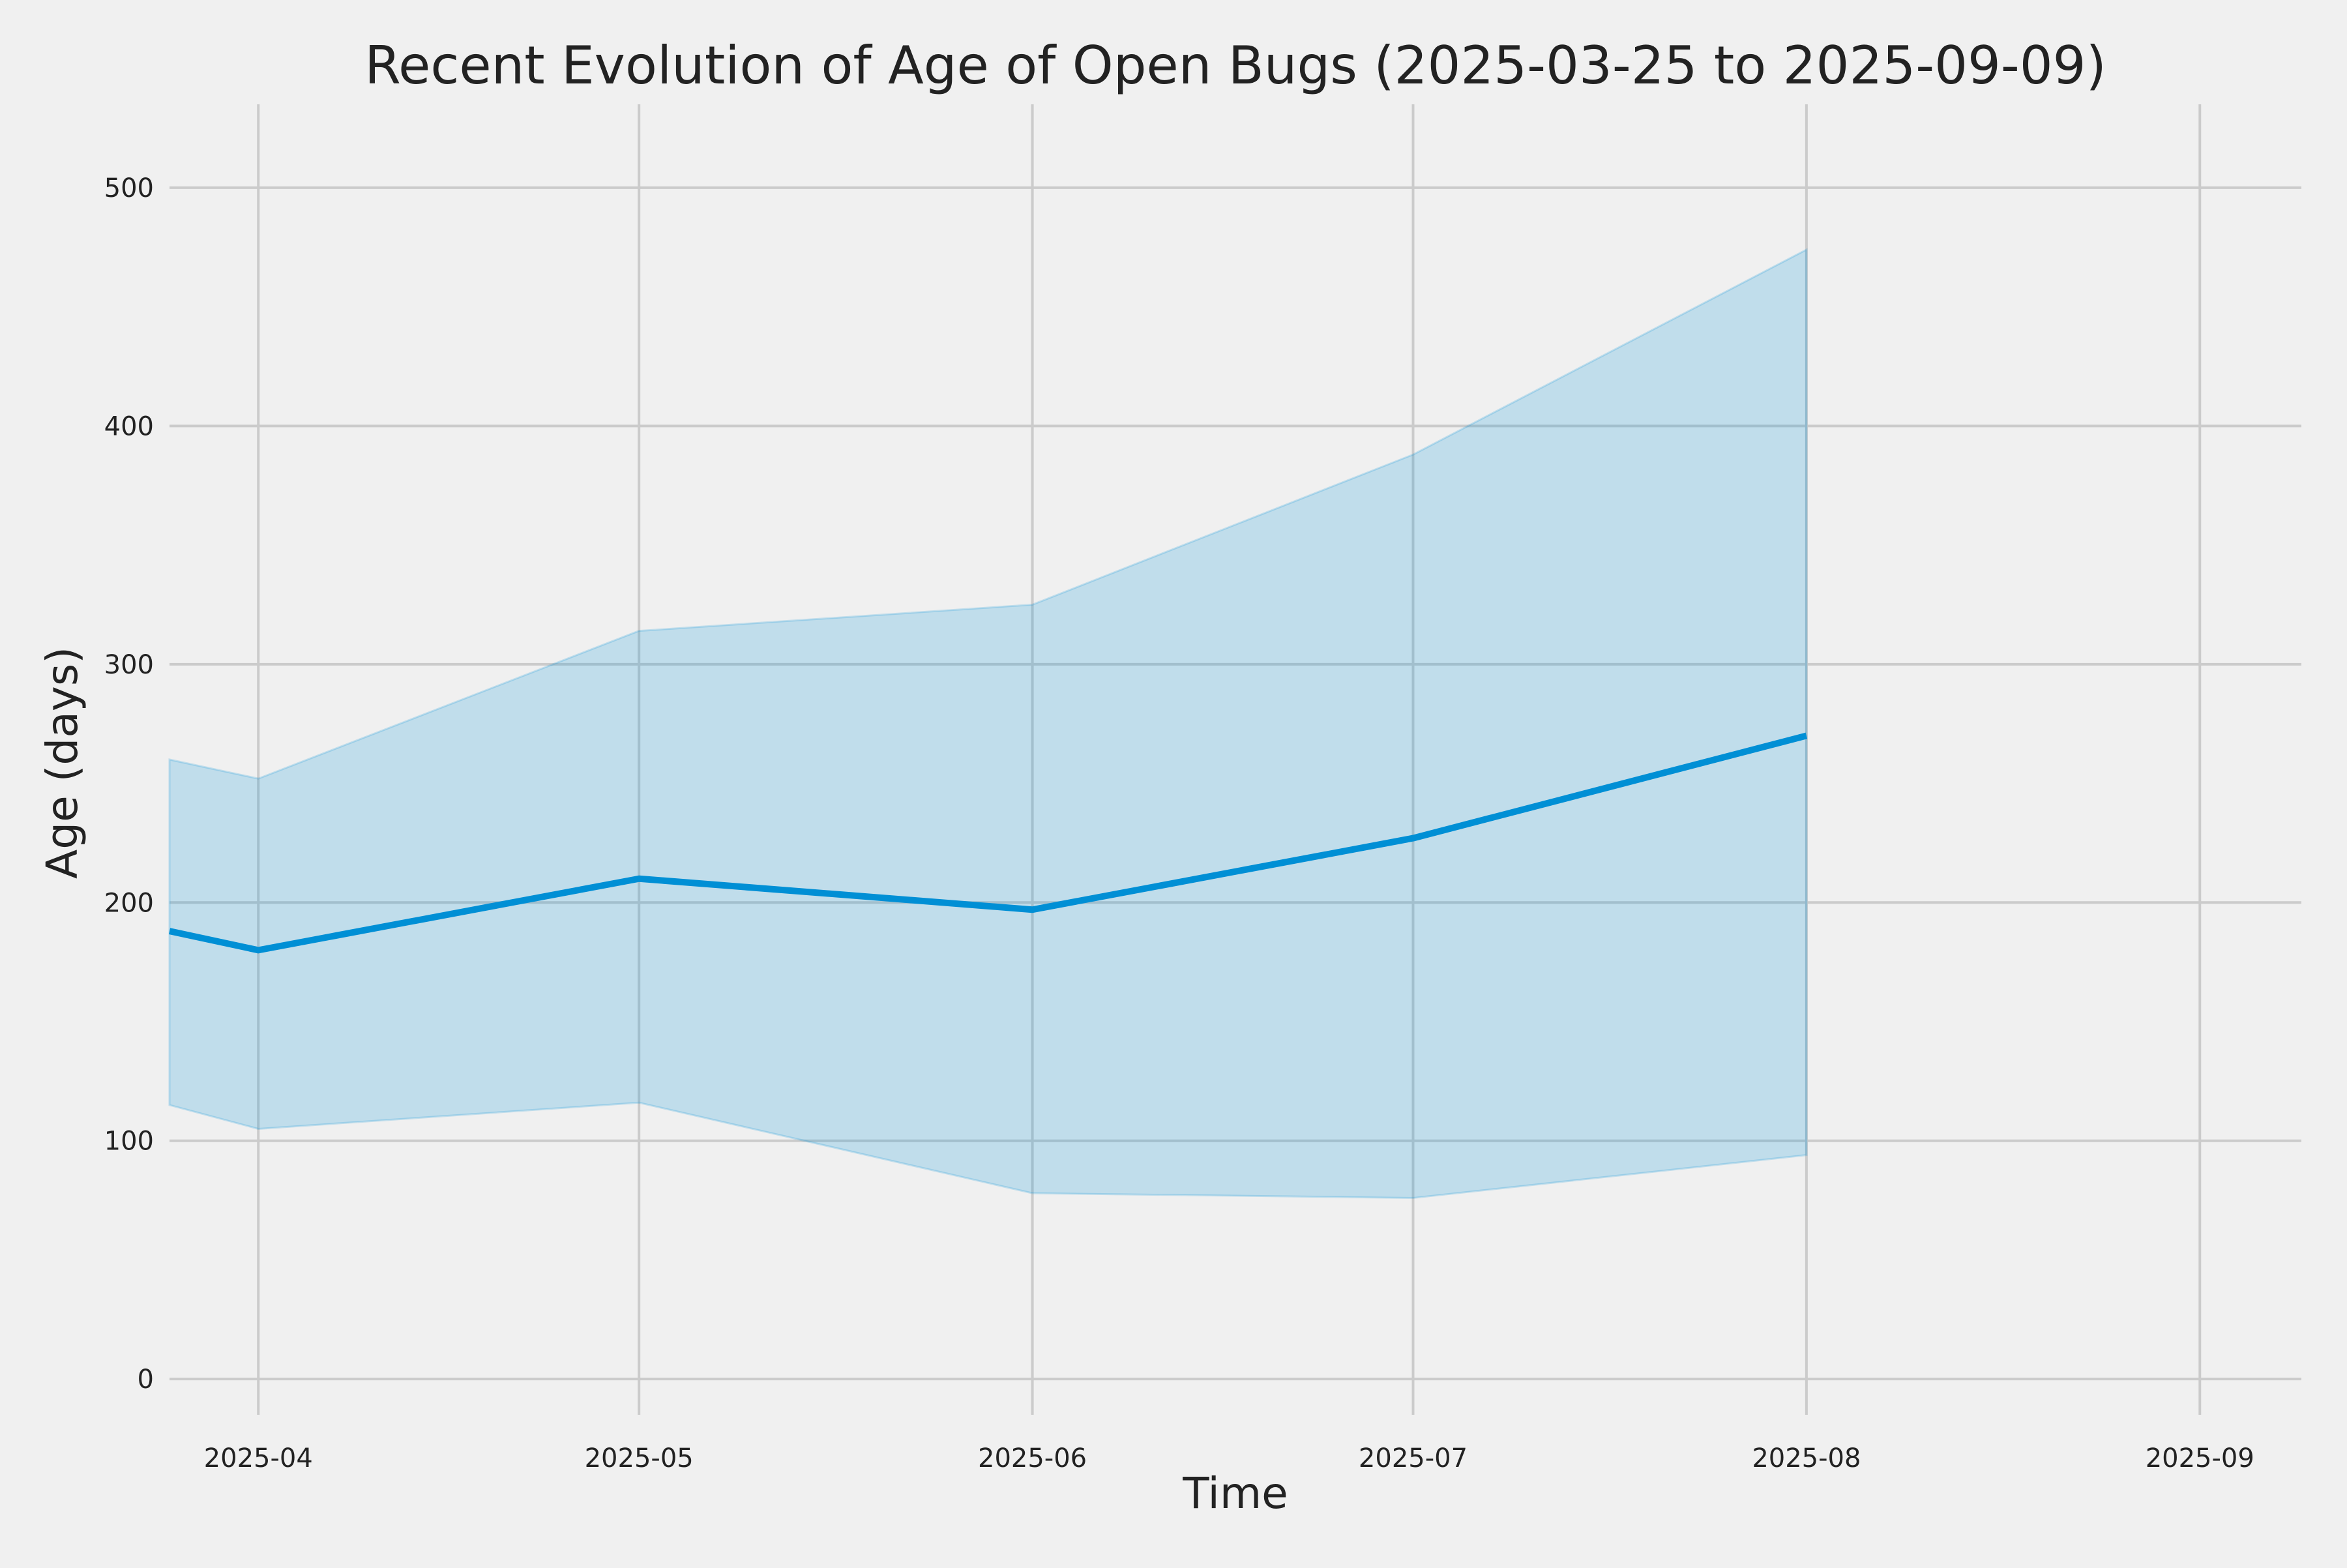  Describe the element at coordinates (129, 665) in the screenshot. I see `y-tick-label: 300` at that location.